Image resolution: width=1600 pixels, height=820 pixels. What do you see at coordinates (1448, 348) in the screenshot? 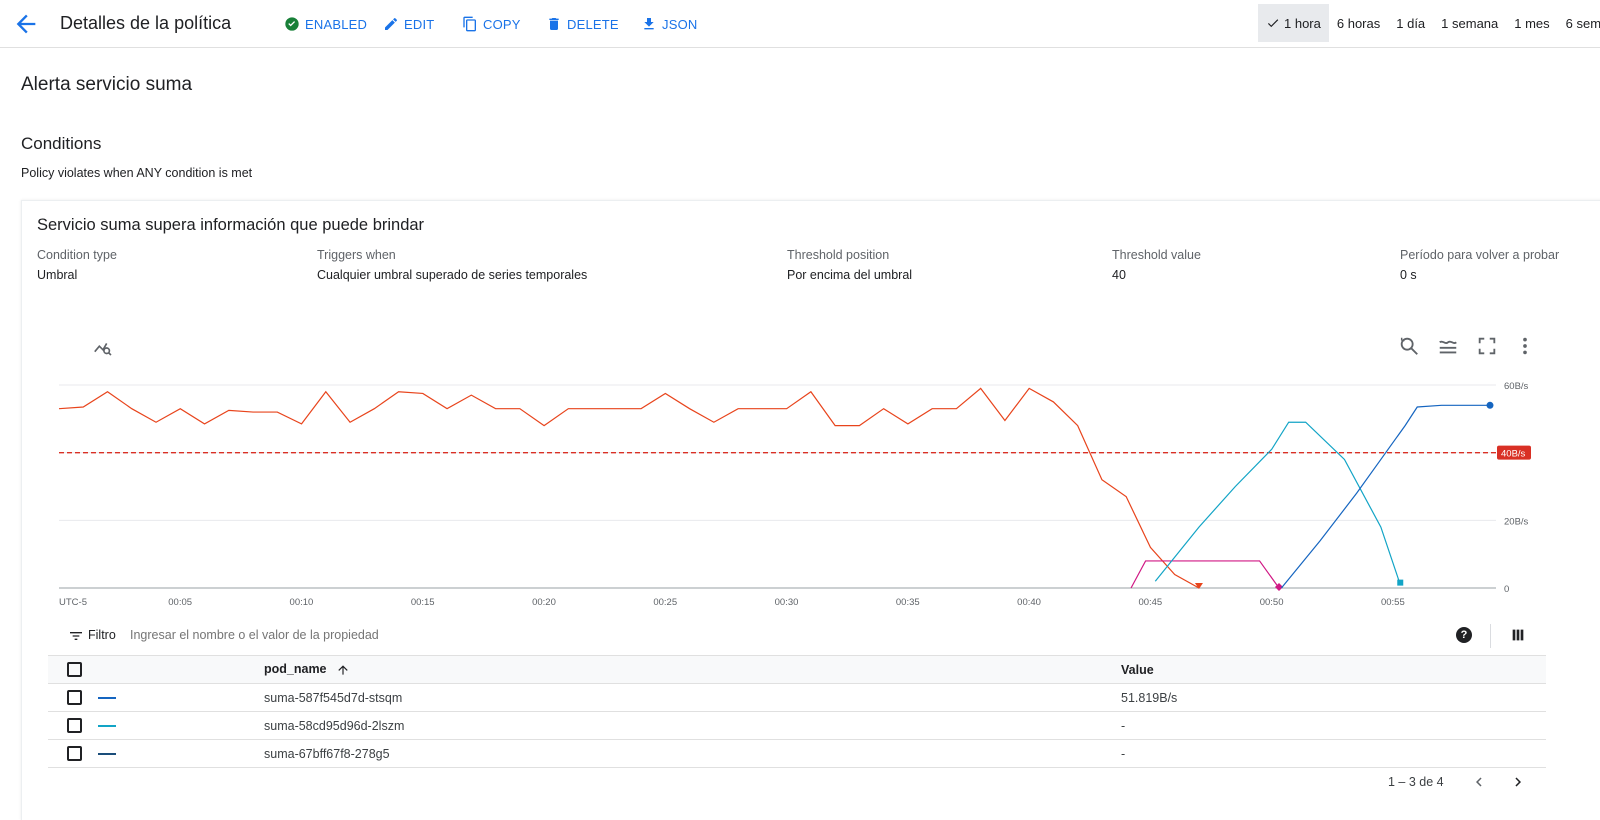
I see `compare-button` at bounding box center [1448, 348].